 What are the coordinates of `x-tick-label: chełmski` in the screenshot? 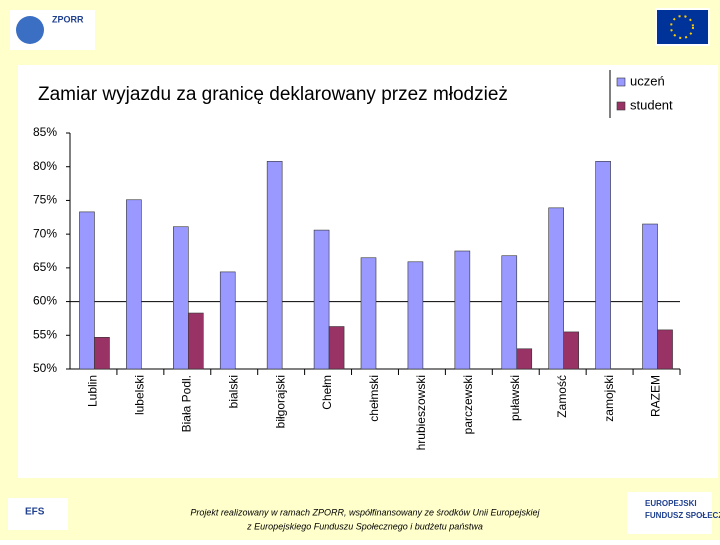 It's located at (374, 398).